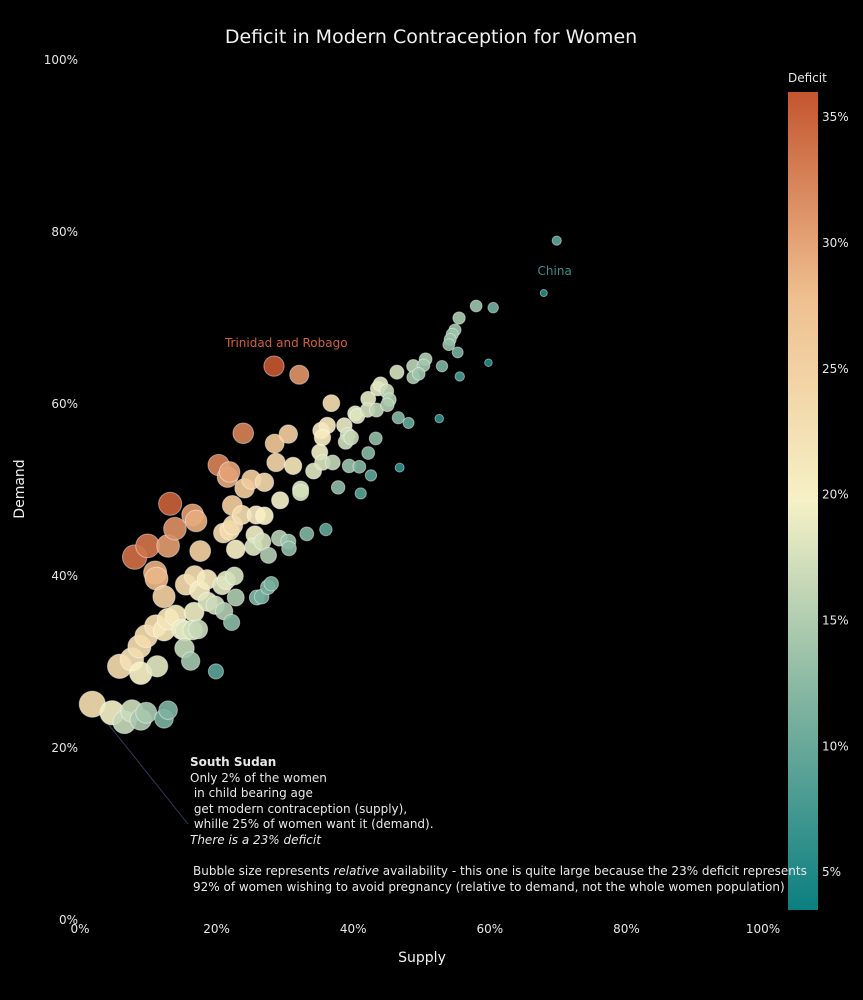 This screenshot has width=863, height=1000. What do you see at coordinates (835, 369) in the screenshot?
I see `colorbar-tick-label: 25%` at bounding box center [835, 369].